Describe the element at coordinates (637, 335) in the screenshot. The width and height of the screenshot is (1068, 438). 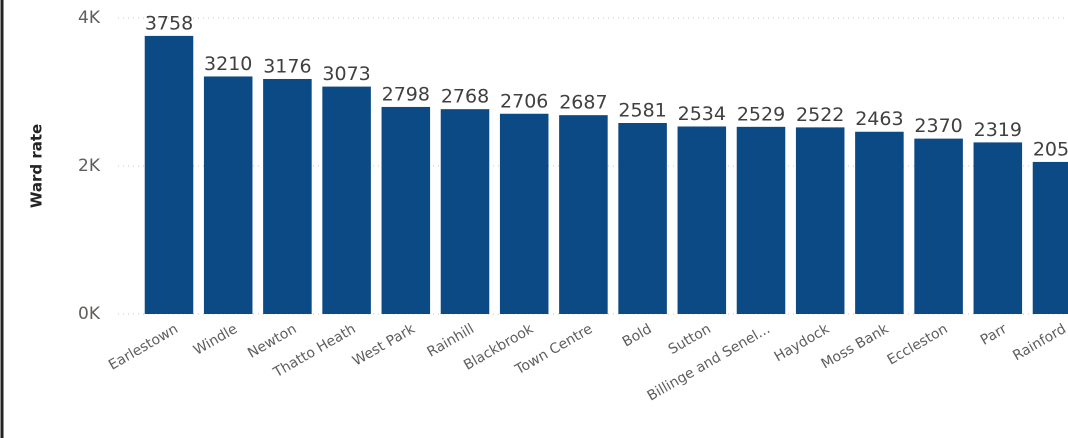
I see `x-tick-label: Bold` at that location.